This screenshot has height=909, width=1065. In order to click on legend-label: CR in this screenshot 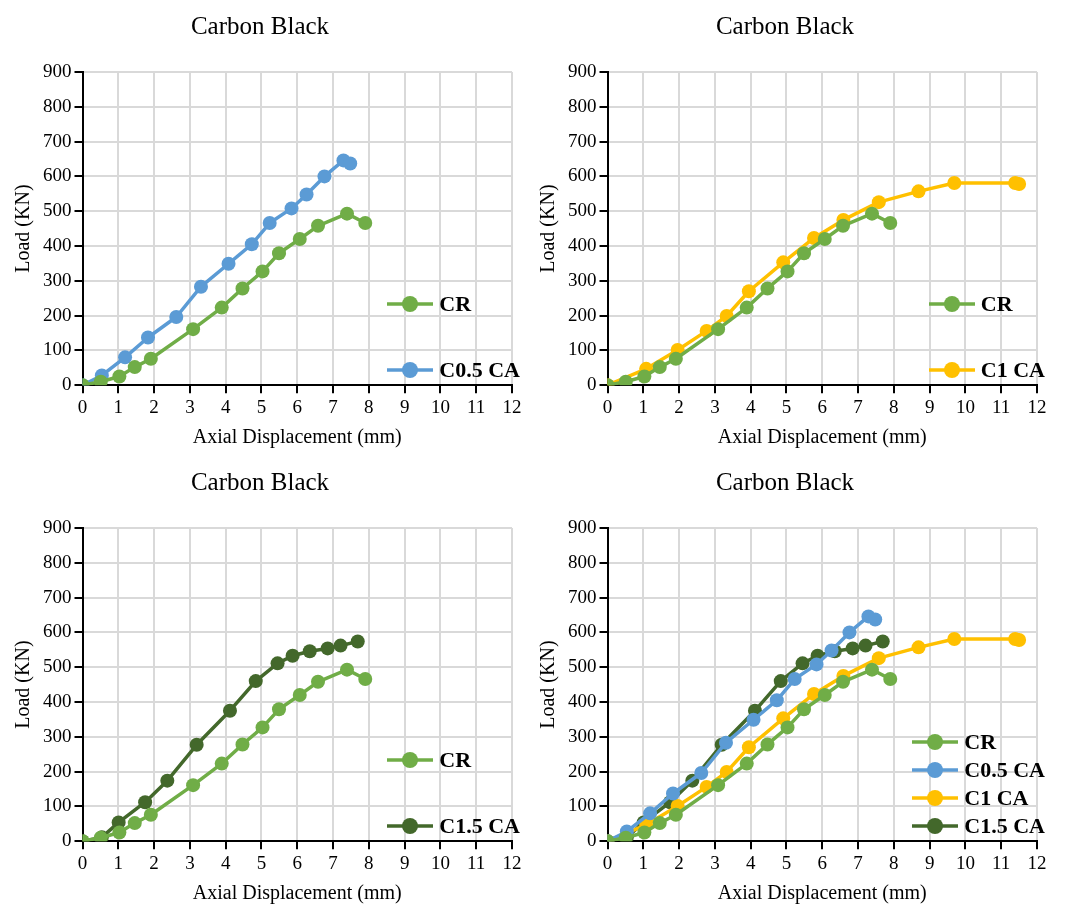, I will do `click(455, 760)`.